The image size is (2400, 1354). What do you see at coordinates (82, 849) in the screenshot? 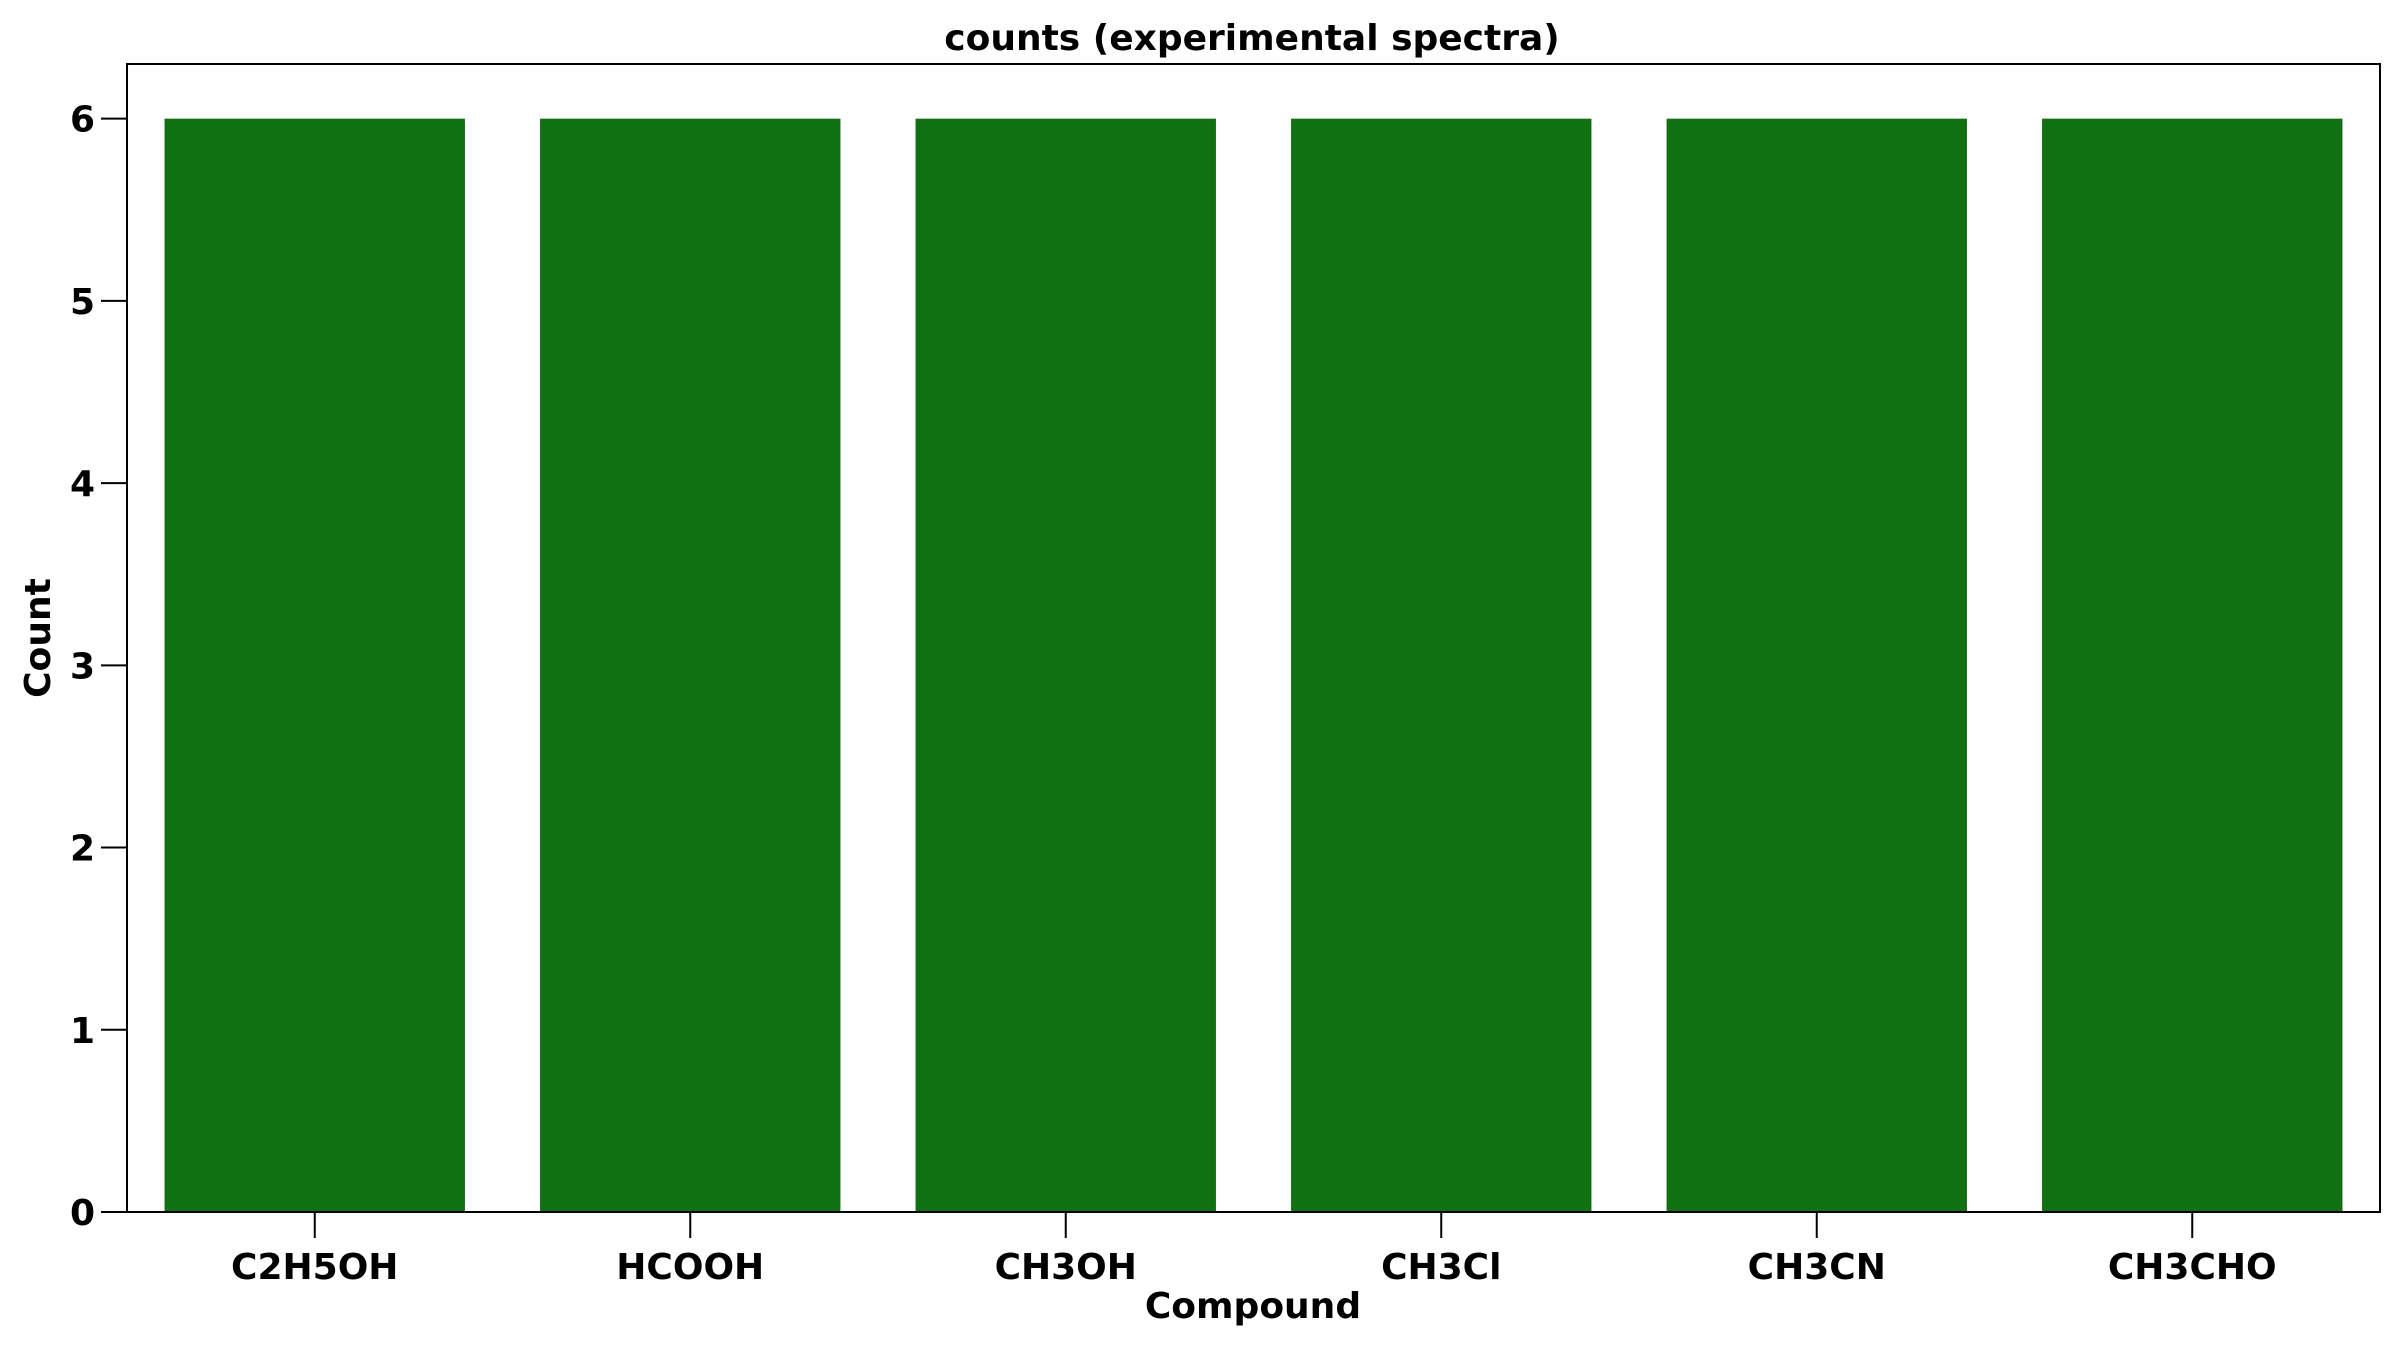
I see `y-tick-label: 2` at bounding box center [82, 849].